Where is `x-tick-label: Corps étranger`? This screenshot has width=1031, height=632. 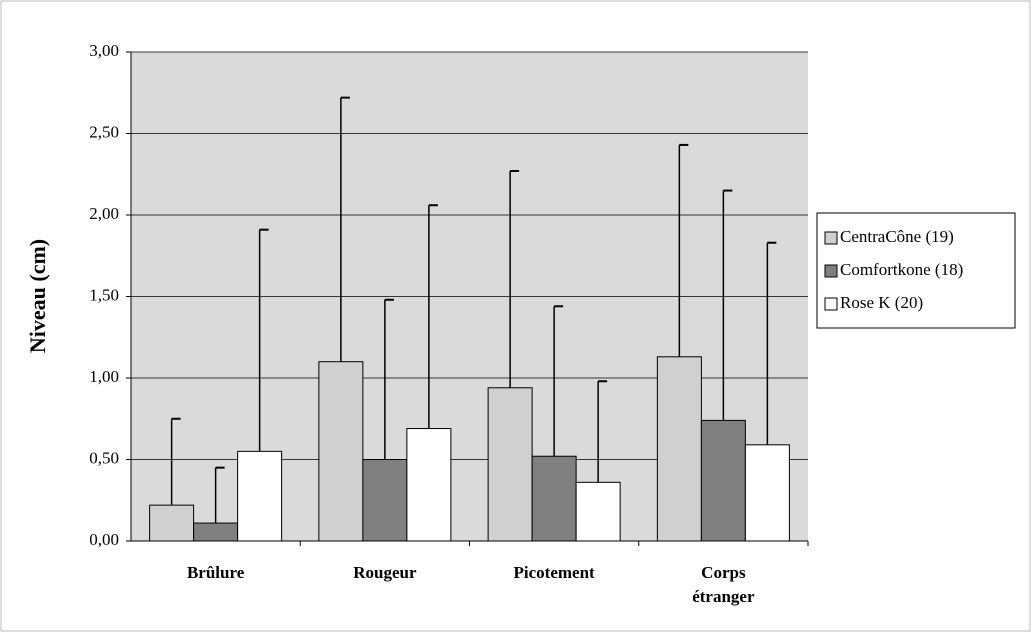
x-tick-label: Corps étranger is located at coordinates (723, 584).